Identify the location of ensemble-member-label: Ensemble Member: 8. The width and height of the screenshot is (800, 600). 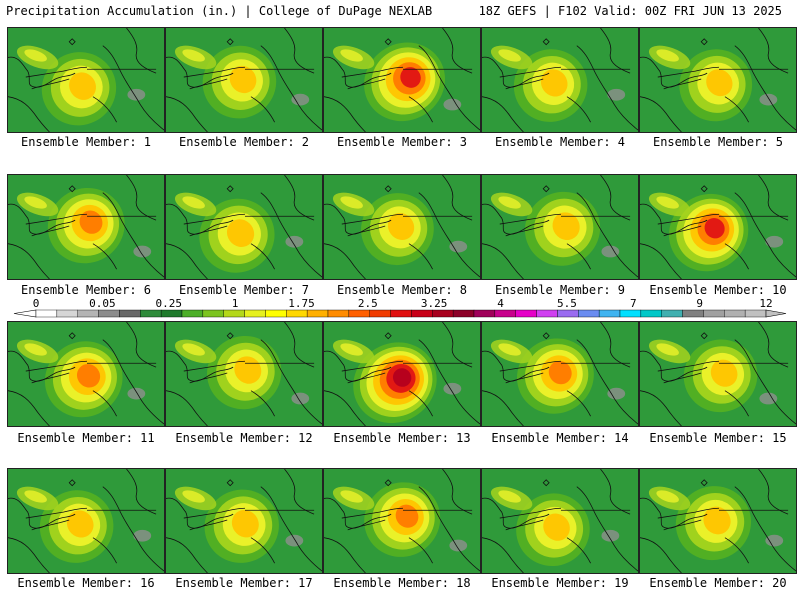
(402, 290).